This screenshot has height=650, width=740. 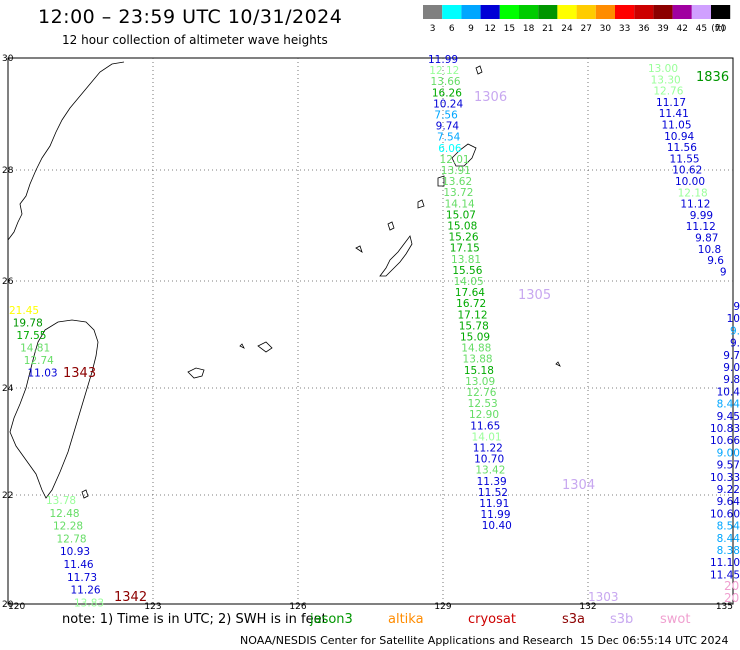 I want to click on swh-reading: 15.09, so click(x=475, y=338).